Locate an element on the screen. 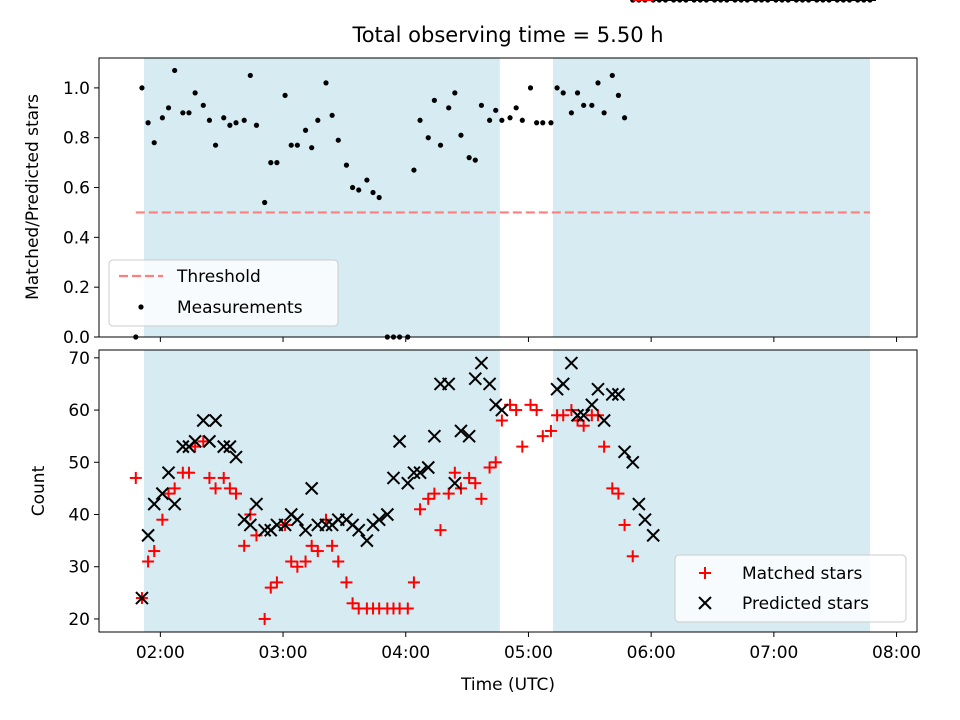 This screenshot has height=720, width=960. x-tick-label: 07:00 is located at coordinates (773, 653).